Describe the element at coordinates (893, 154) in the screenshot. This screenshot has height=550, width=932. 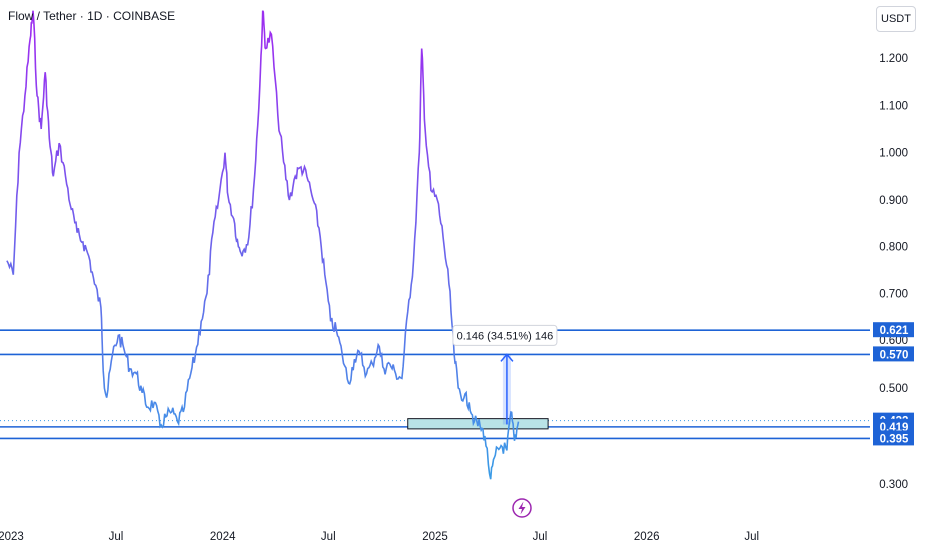
I see `y-tick-label: 1.000` at that location.